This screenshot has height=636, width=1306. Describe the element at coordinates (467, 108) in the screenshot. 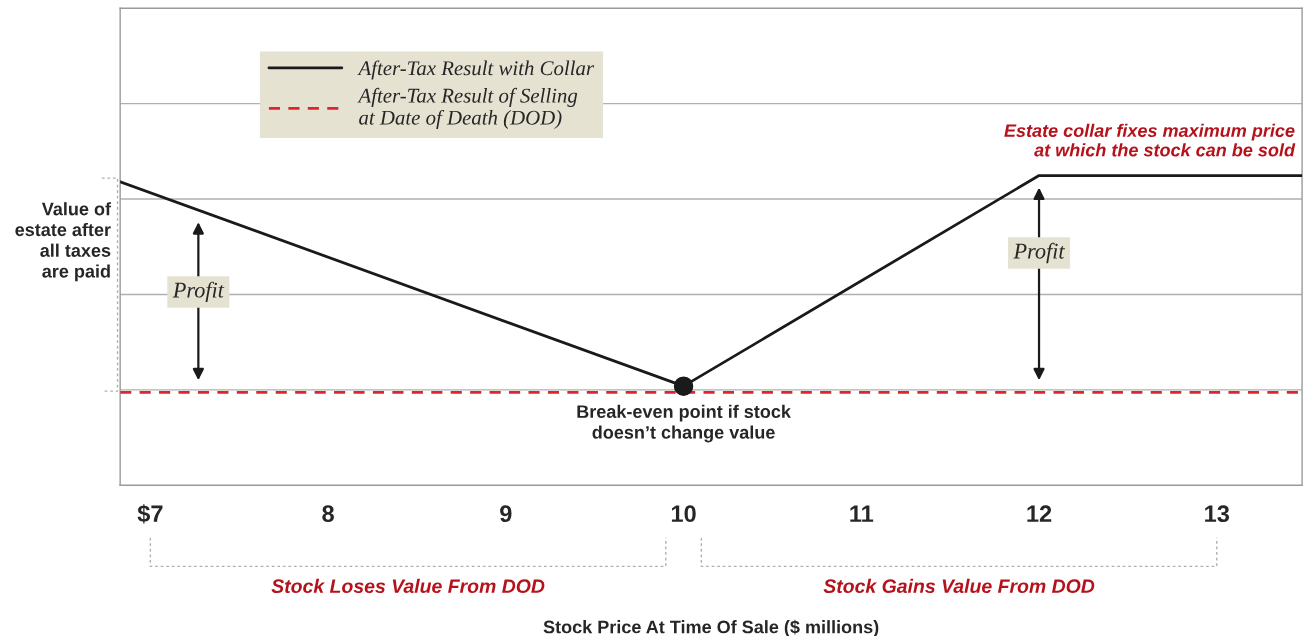

I see `legend-label: After-Tax Result of Selling at Date of Death (DOD)` at that location.